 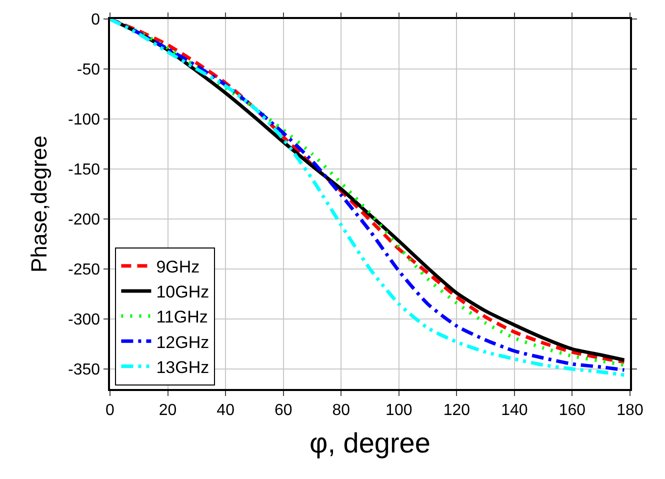 I want to click on y-tick-label: -350, so click(x=84, y=370).